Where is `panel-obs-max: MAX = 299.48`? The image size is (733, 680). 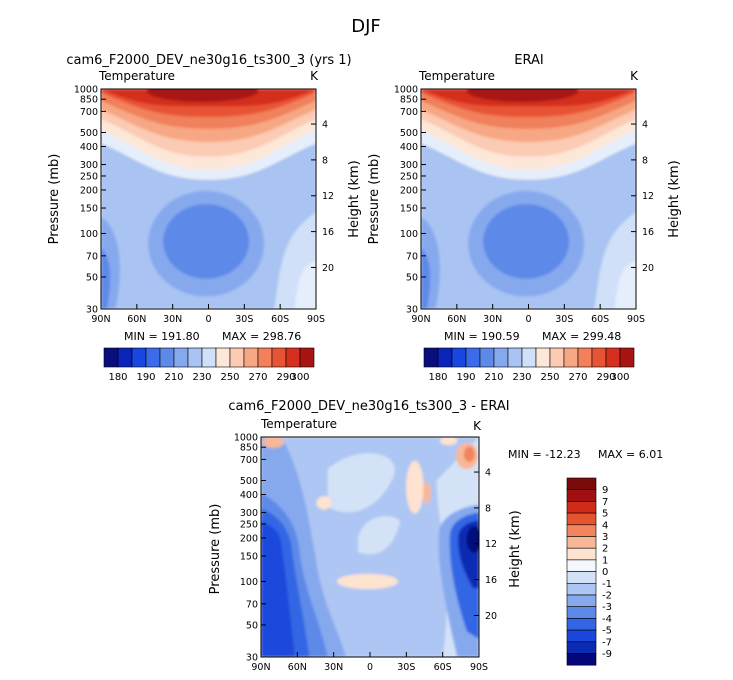 panel-obs-max: MAX = 299.48 is located at coordinates (581, 336).